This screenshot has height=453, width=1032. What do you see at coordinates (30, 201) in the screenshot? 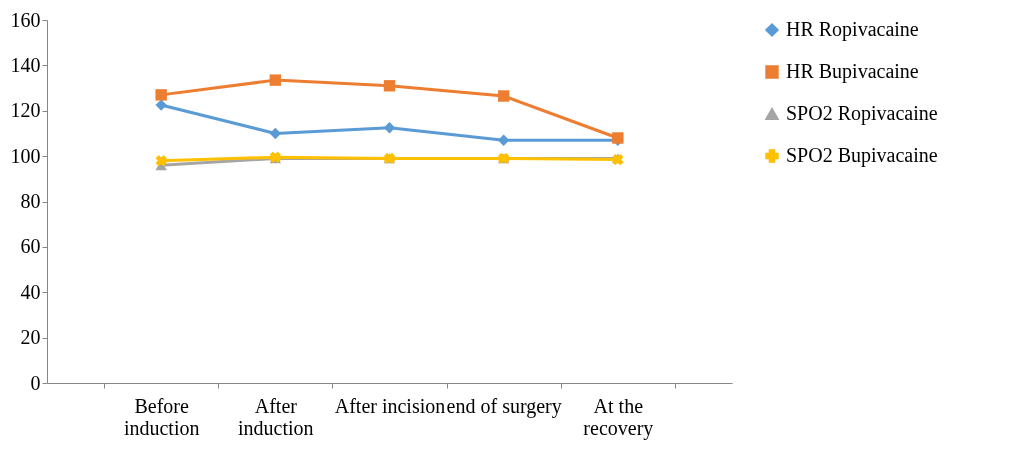
I see `y-tick-label: 80` at bounding box center [30, 201].